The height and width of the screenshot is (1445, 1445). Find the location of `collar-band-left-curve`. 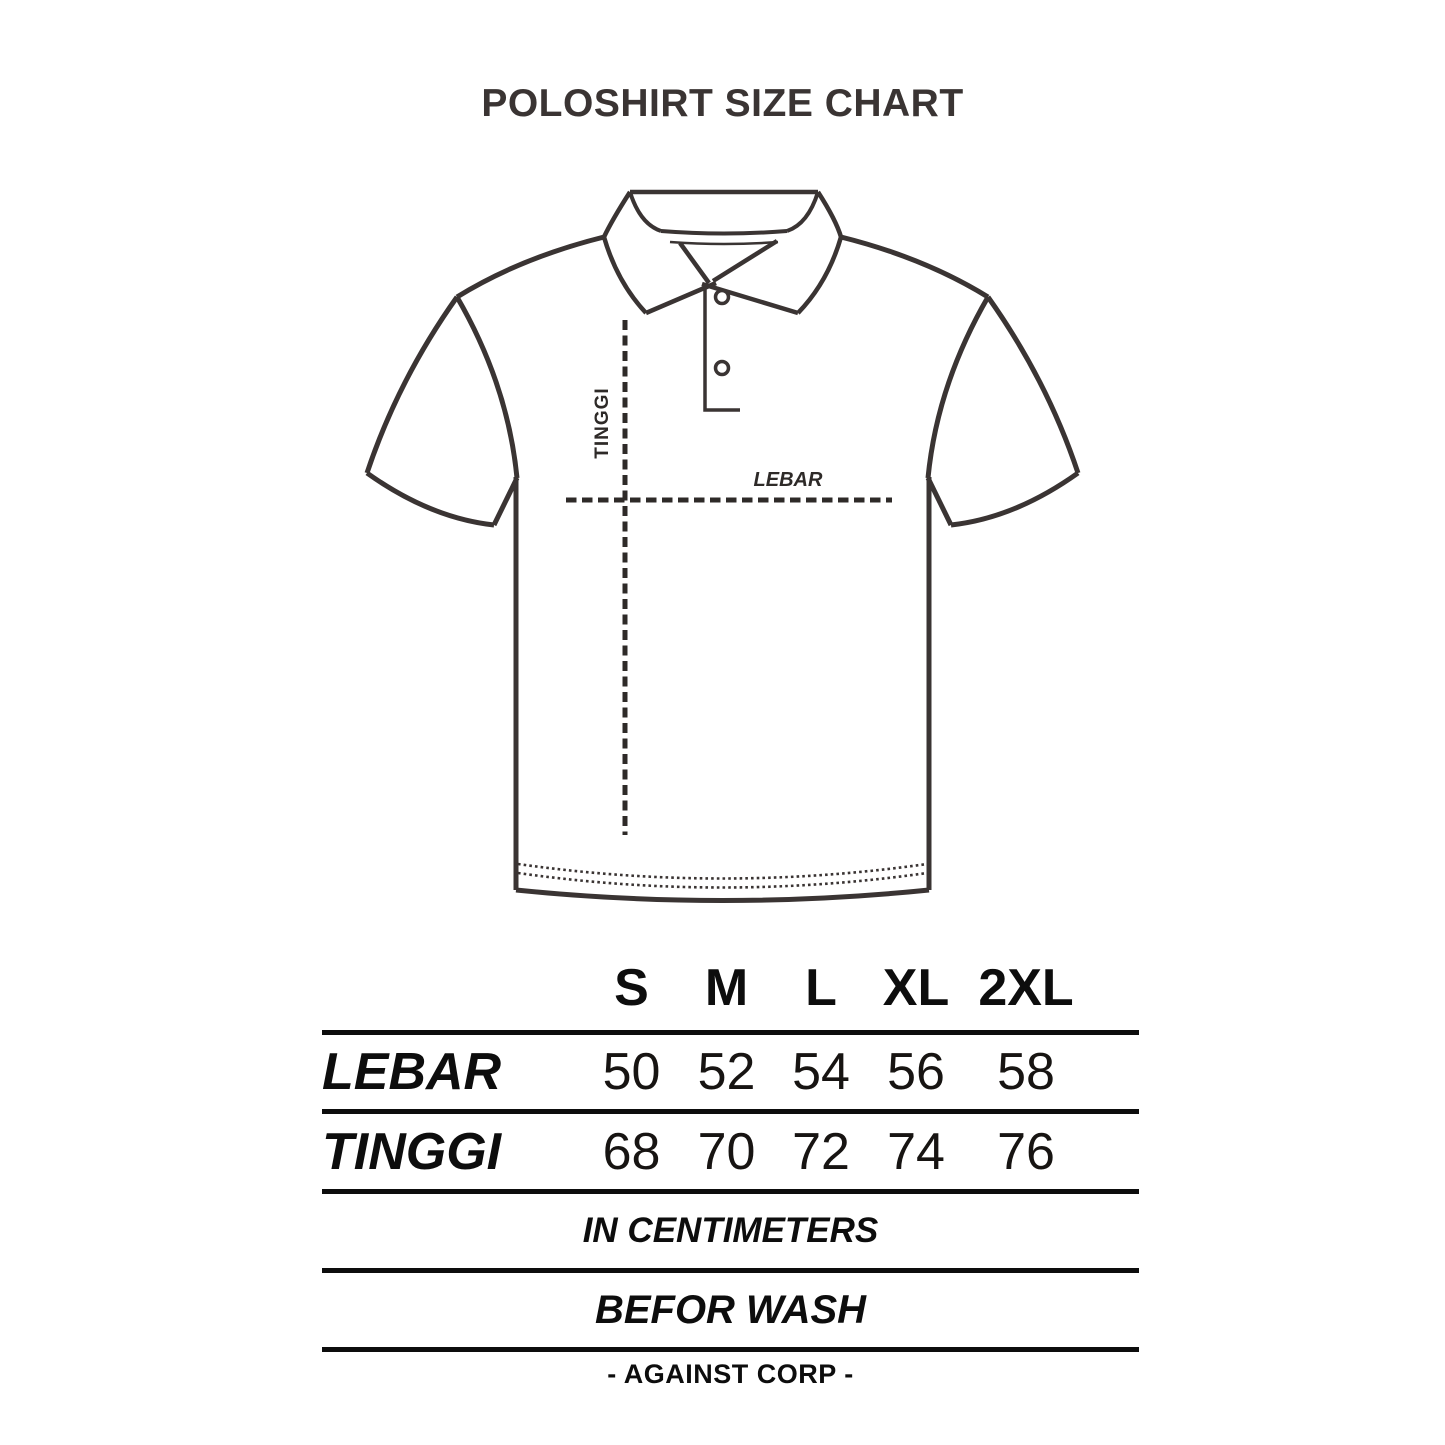

collar-band-left-curve is located at coordinates (645, 212).